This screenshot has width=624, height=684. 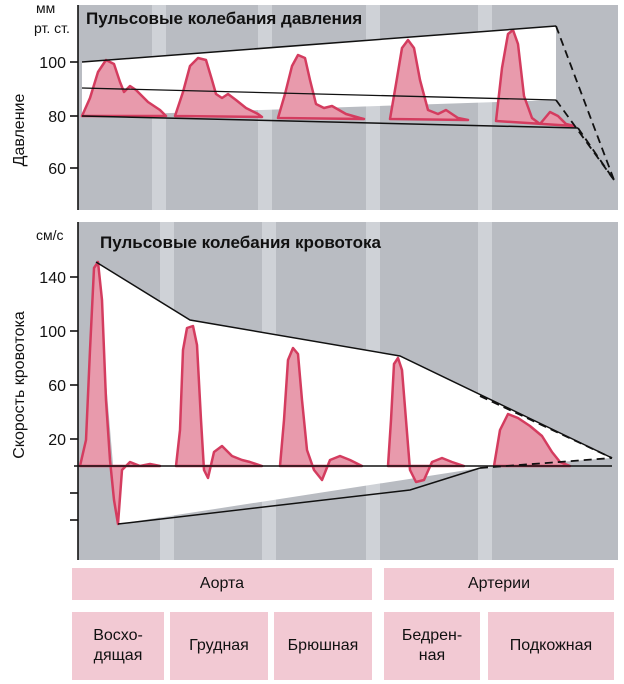 I want to click on flow-extrapolation, so click(x=546, y=432).